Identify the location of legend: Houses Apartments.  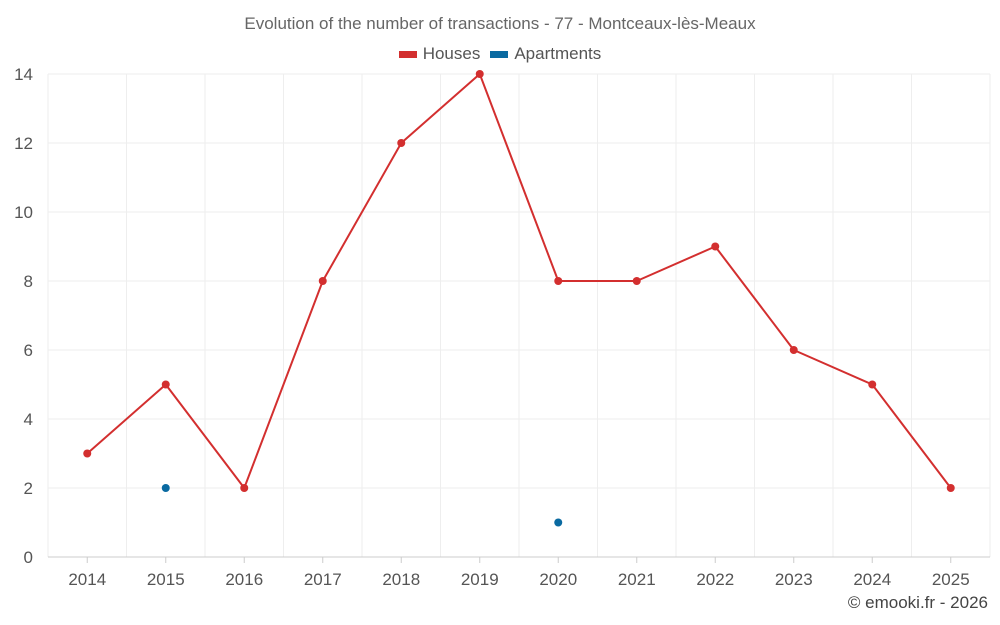
(500, 54).